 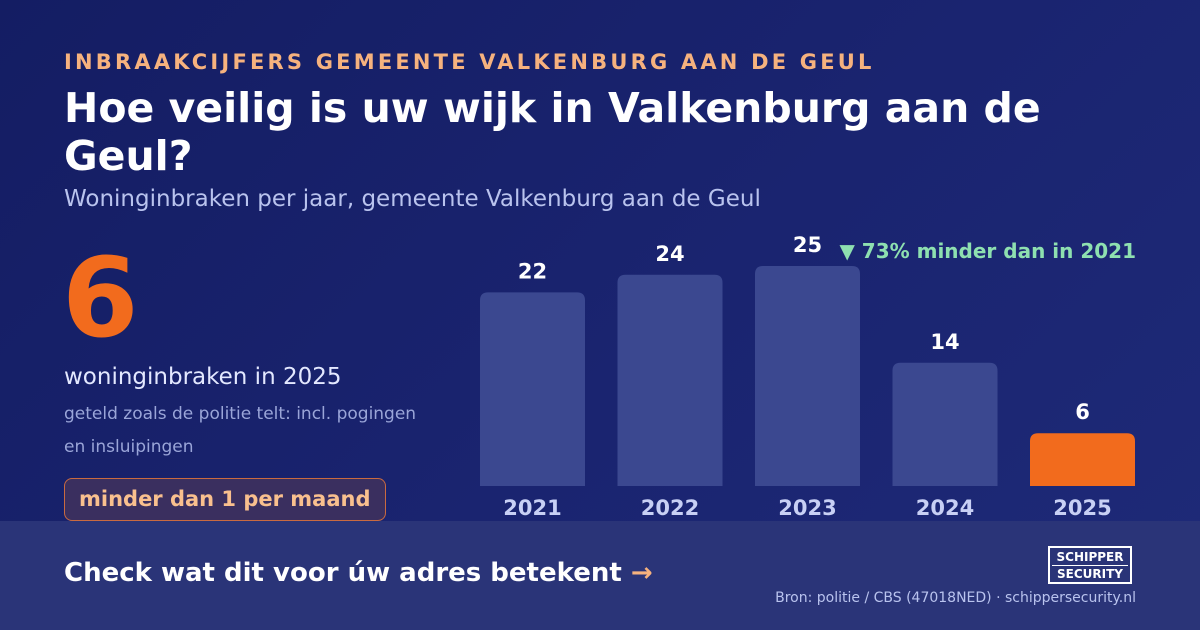 I want to click on tick-label-2025: 2025, so click(x=1082, y=508).